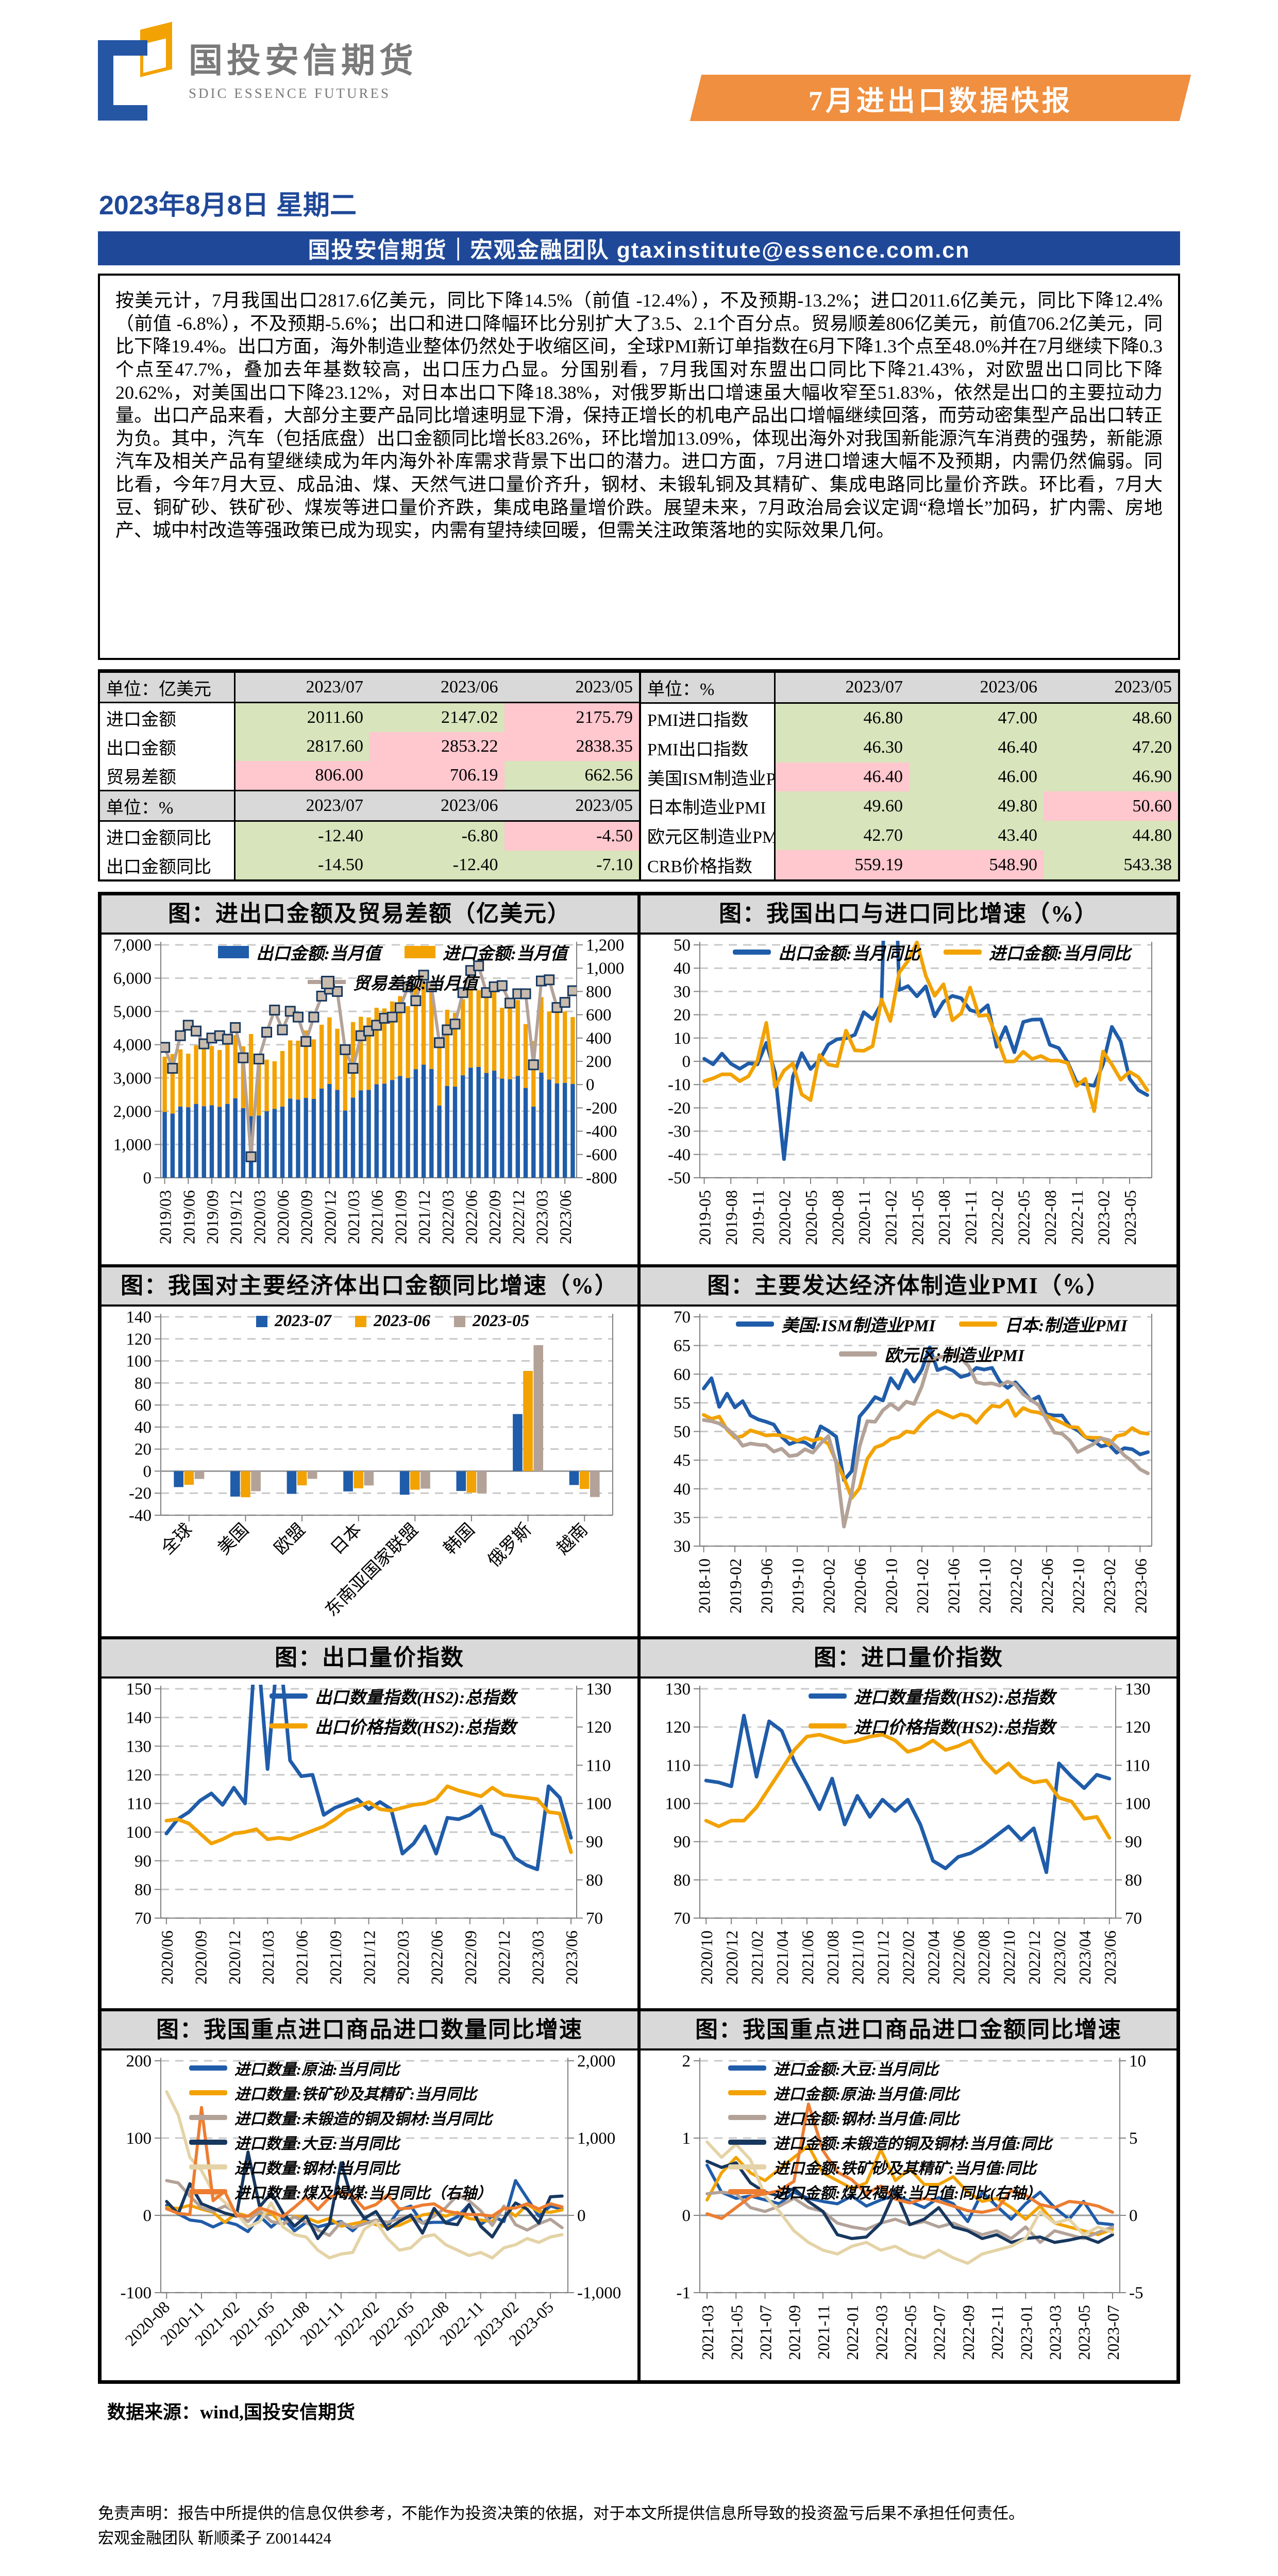  I want to click on table-cell-value: 2853.22, so click(437, 747).